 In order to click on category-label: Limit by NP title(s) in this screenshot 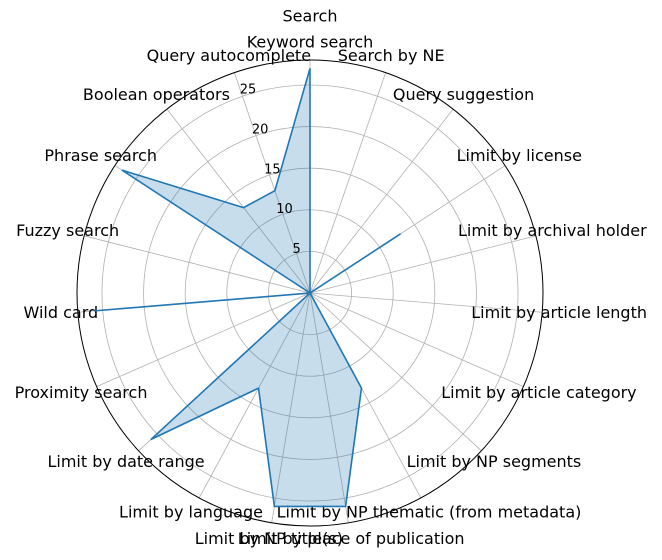, I will do `click(269, 538)`.